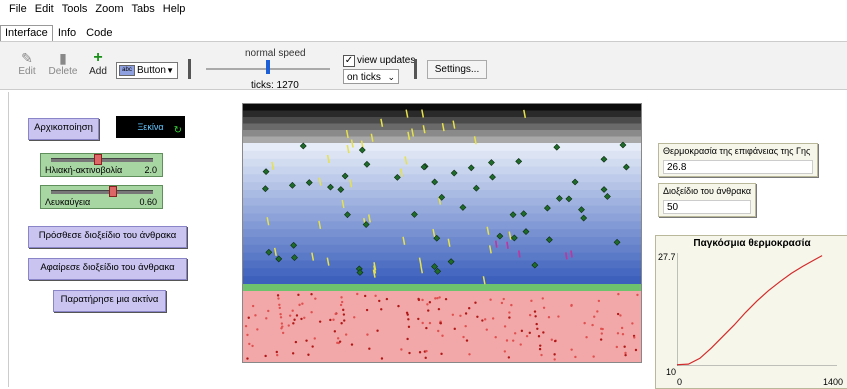 Image resolution: width=847 pixels, height=389 pixels. Describe the element at coordinates (364, 77) in the screenshot. I see `update-mode-value: on ticks` at that location.